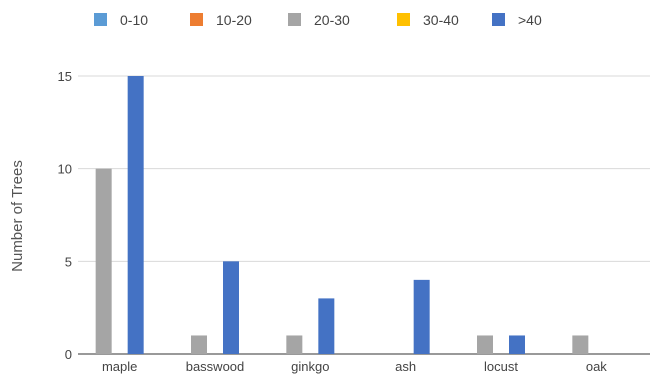 This screenshot has height=376, width=653. Describe the element at coordinates (68, 354) in the screenshot. I see `y-tick-label: 0` at that location.